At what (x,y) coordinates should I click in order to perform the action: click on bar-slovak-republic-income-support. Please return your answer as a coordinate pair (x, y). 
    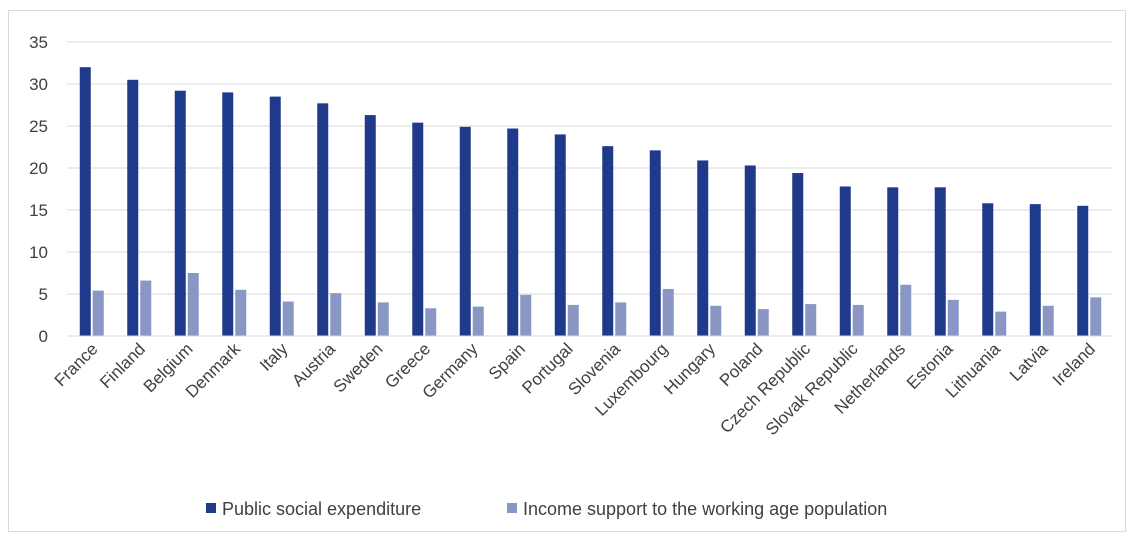
    Looking at the image, I should click on (858, 320).